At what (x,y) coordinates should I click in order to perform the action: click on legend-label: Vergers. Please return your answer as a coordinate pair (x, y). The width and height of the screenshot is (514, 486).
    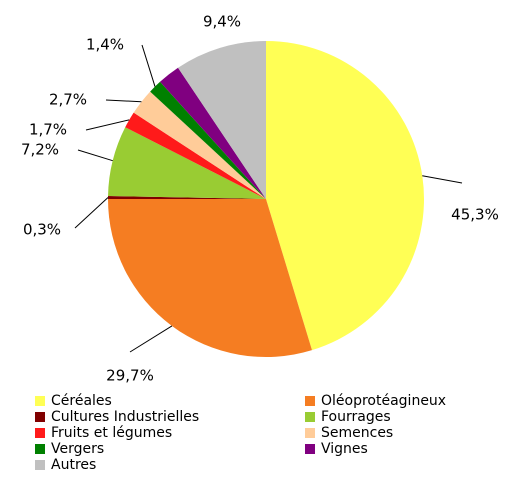
    Looking at the image, I should click on (77, 449).